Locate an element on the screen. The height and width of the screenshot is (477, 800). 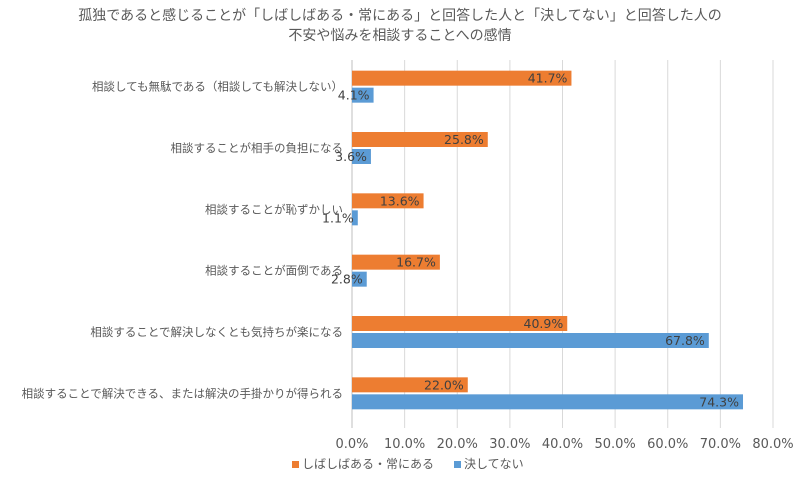
legend-label-never: 決してない is located at coordinates (494, 464).